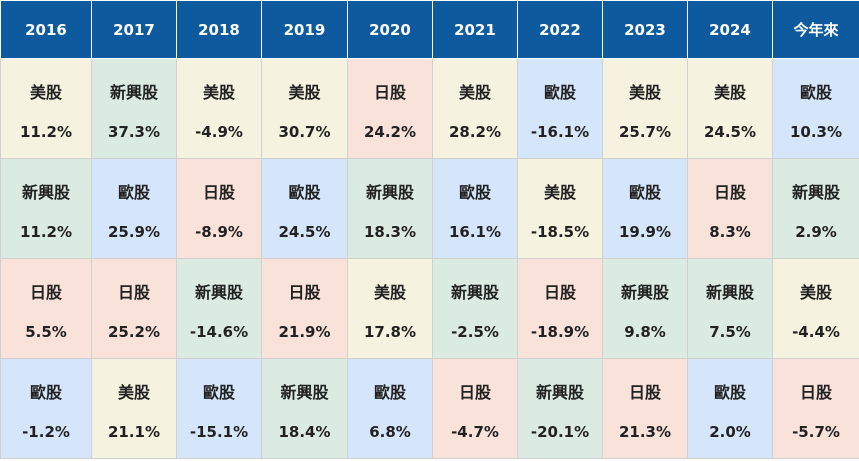 The height and width of the screenshot is (461, 859). What do you see at coordinates (645, 108) in the screenshot?
I see `cell: 美股 25.7%` at bounding box center [645, 108].